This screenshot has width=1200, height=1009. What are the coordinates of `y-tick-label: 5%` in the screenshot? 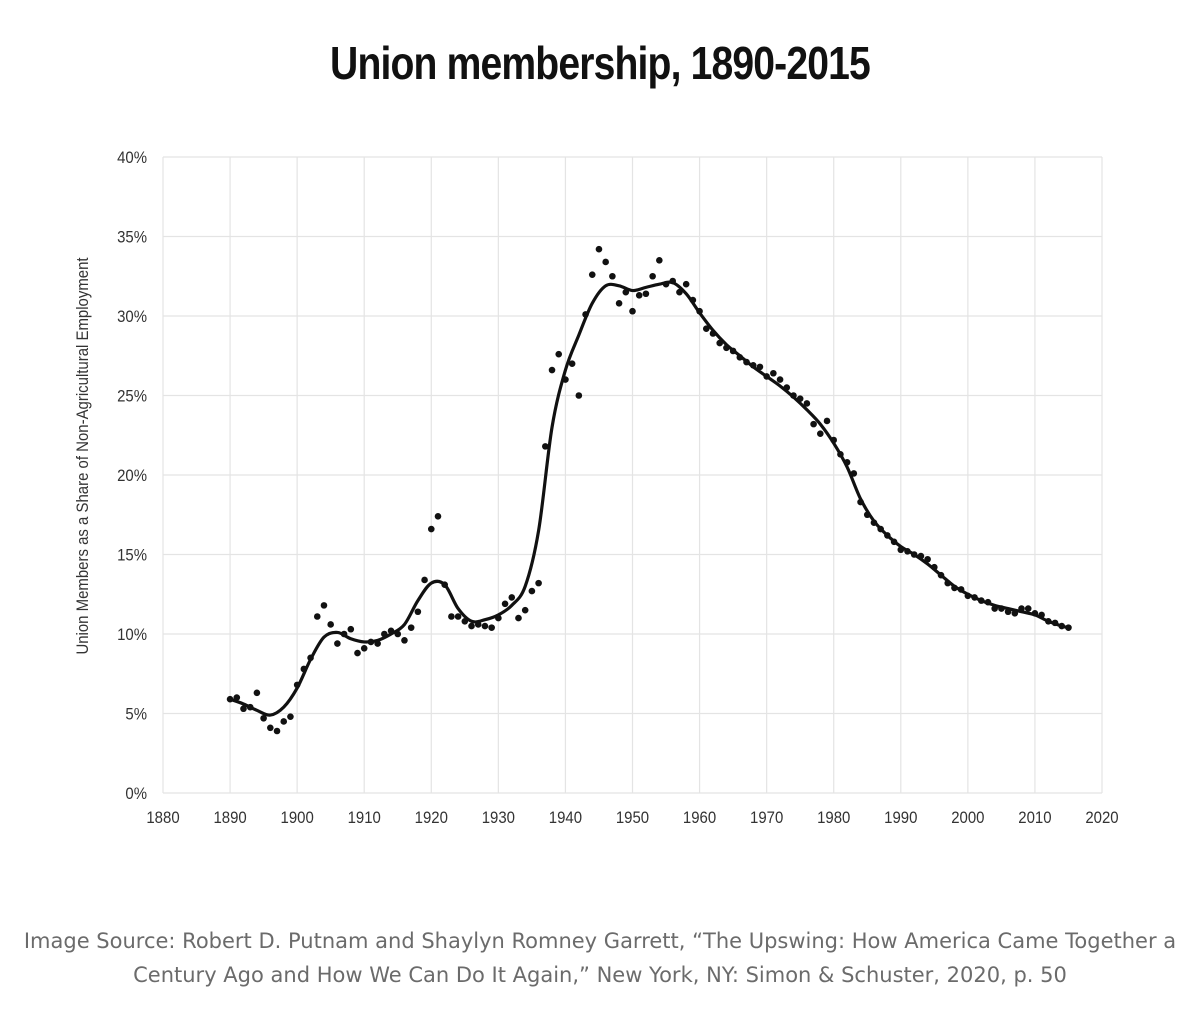 It's located at (136, 715).